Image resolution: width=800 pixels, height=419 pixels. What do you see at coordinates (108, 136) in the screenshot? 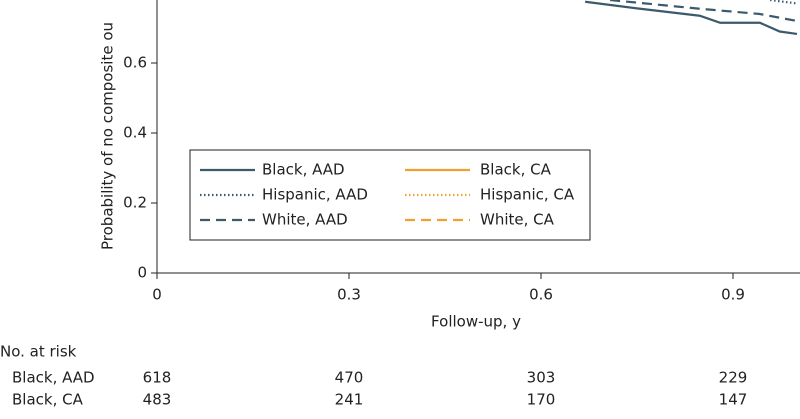
I see `y-axis-label: Probability of no composite ou` at bounding box center [108, 136].